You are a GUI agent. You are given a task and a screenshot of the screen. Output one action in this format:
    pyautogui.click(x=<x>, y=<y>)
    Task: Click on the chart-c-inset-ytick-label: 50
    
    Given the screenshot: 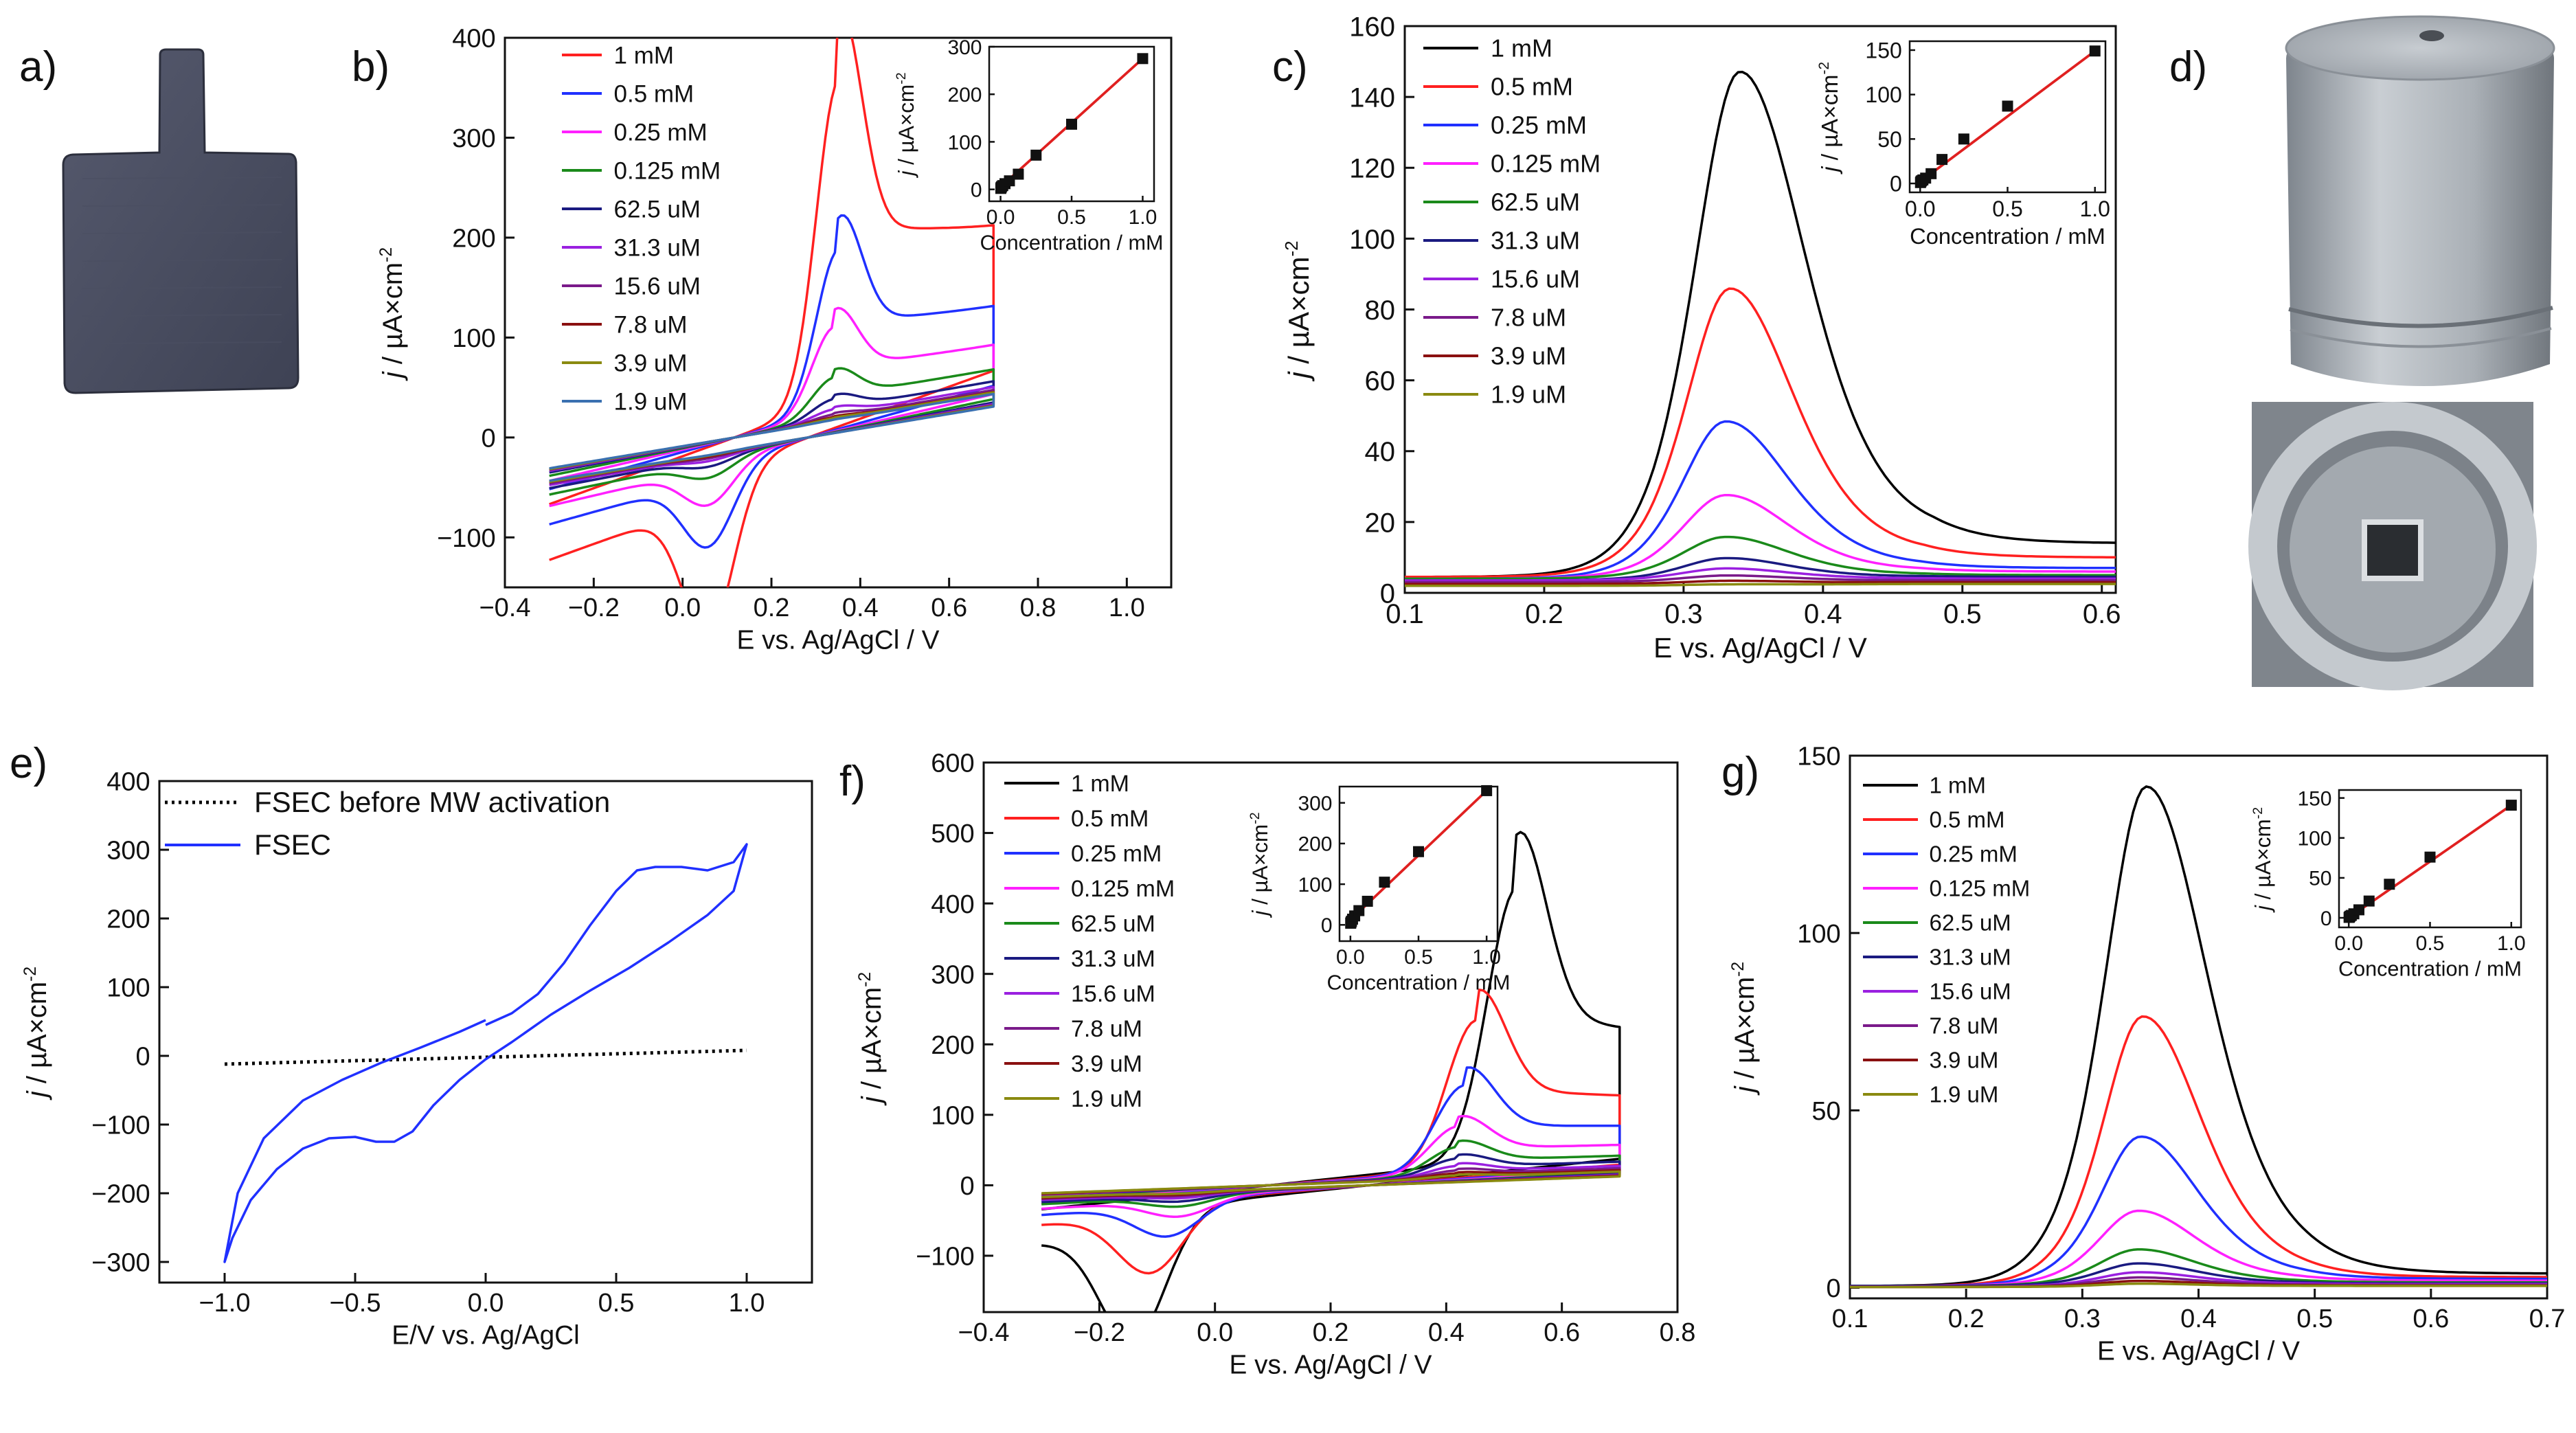 What is the action you would take?
    pyautogui.click(x=1889, y=139)
    